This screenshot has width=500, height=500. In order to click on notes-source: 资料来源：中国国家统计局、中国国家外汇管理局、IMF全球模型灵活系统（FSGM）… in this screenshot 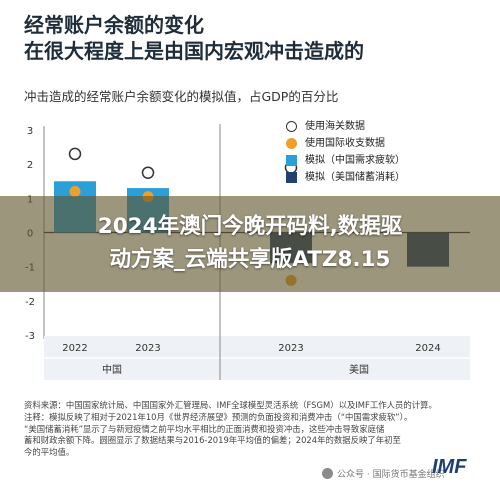, I will do `click(230, 405)`.